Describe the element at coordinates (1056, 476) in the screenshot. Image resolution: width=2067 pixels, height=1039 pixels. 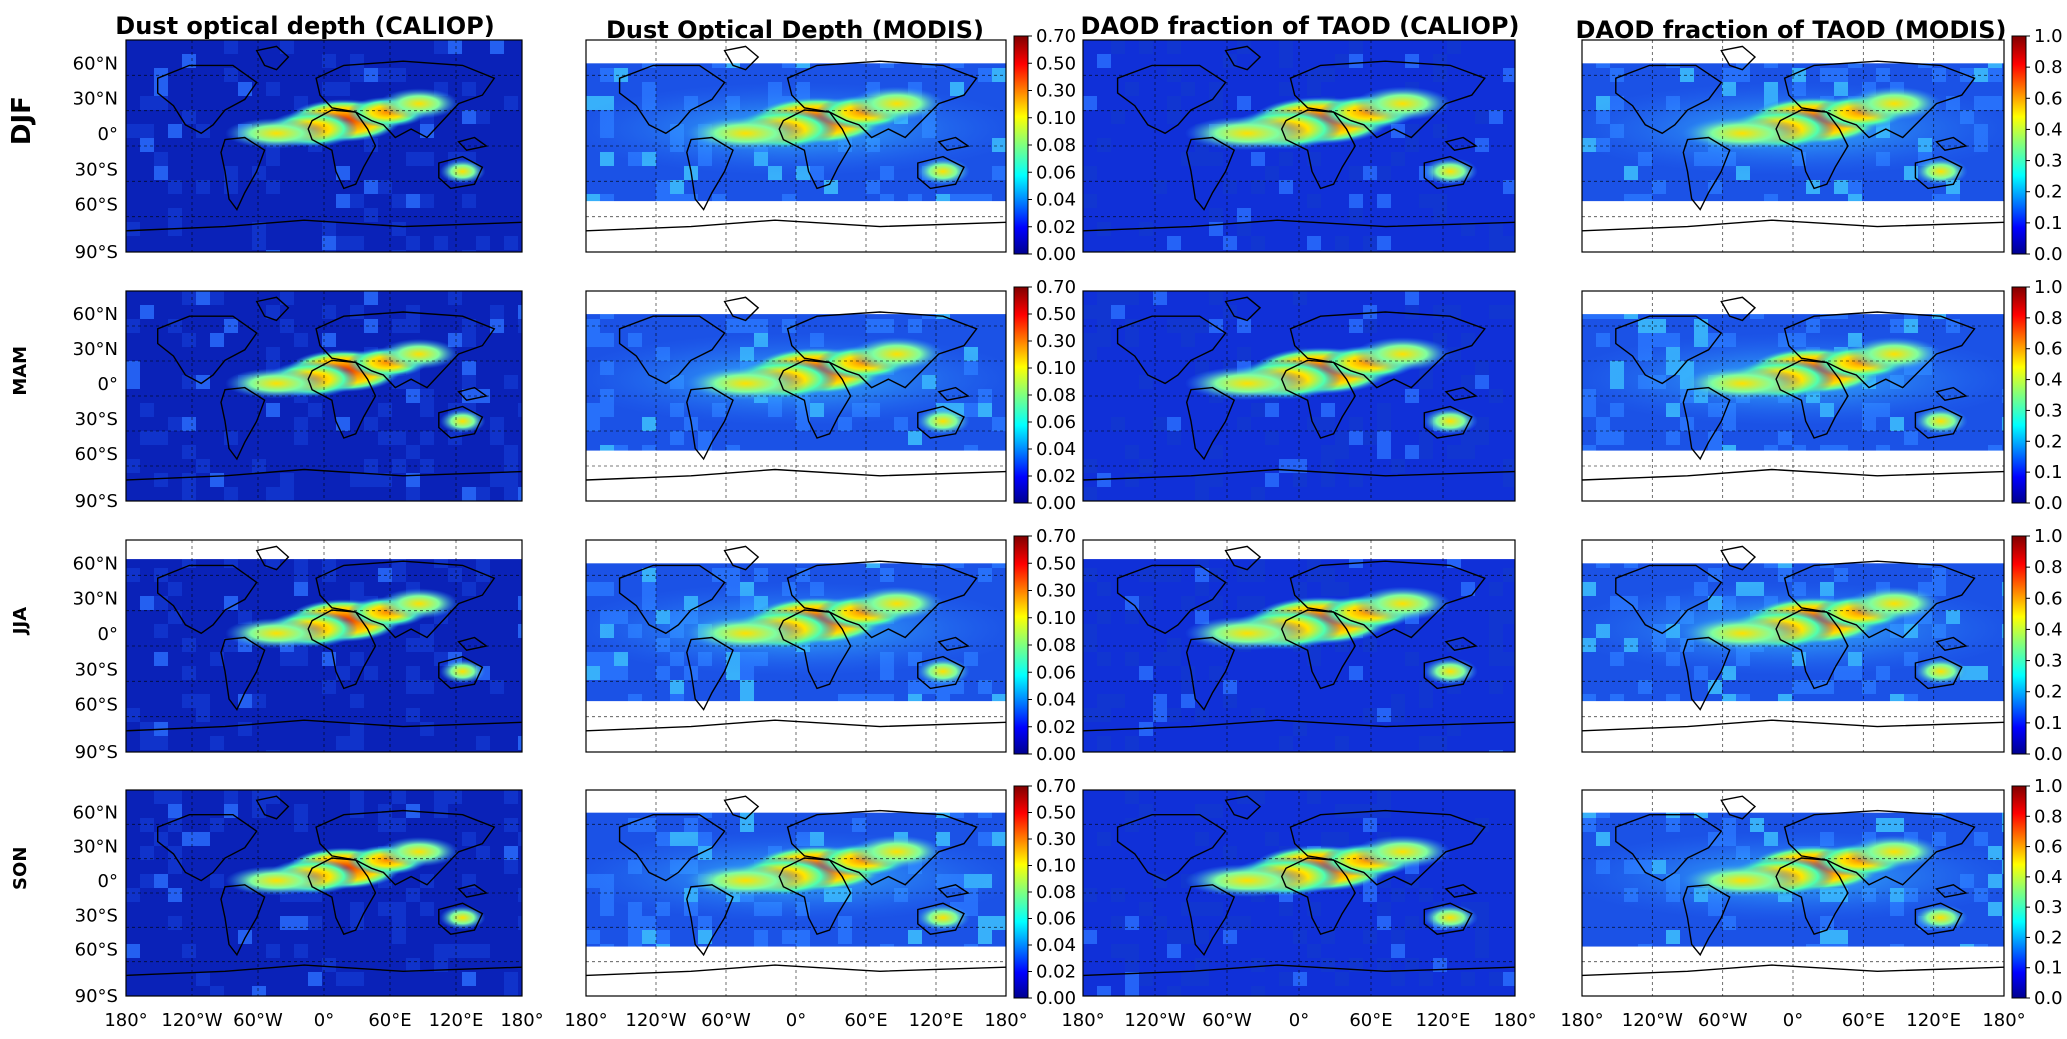
I see `colorbar-tick-label: 0.02` at that location.